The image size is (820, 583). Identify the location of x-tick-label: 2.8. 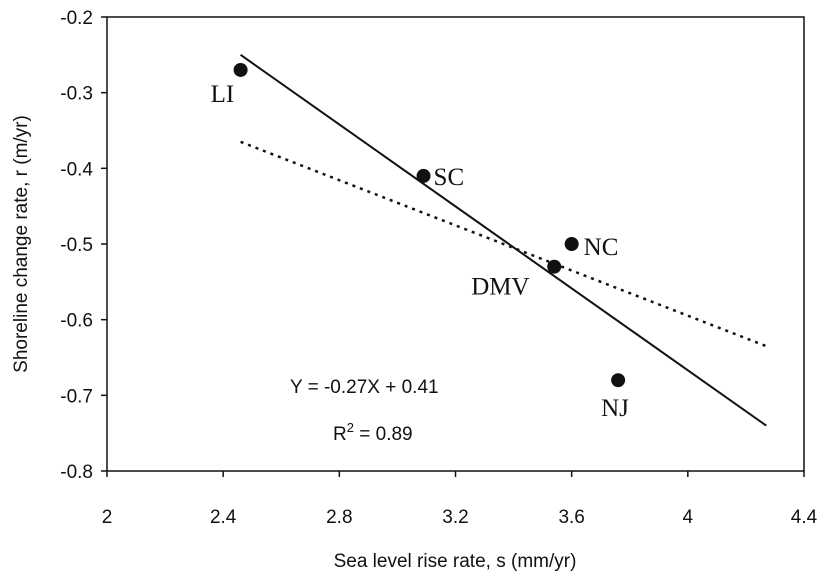
(339, 517).